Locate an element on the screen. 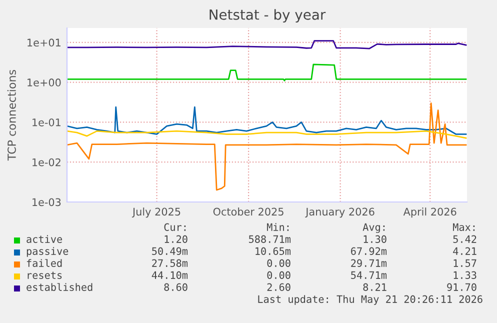  legend-label: passive is located at coordinates (47, 252).